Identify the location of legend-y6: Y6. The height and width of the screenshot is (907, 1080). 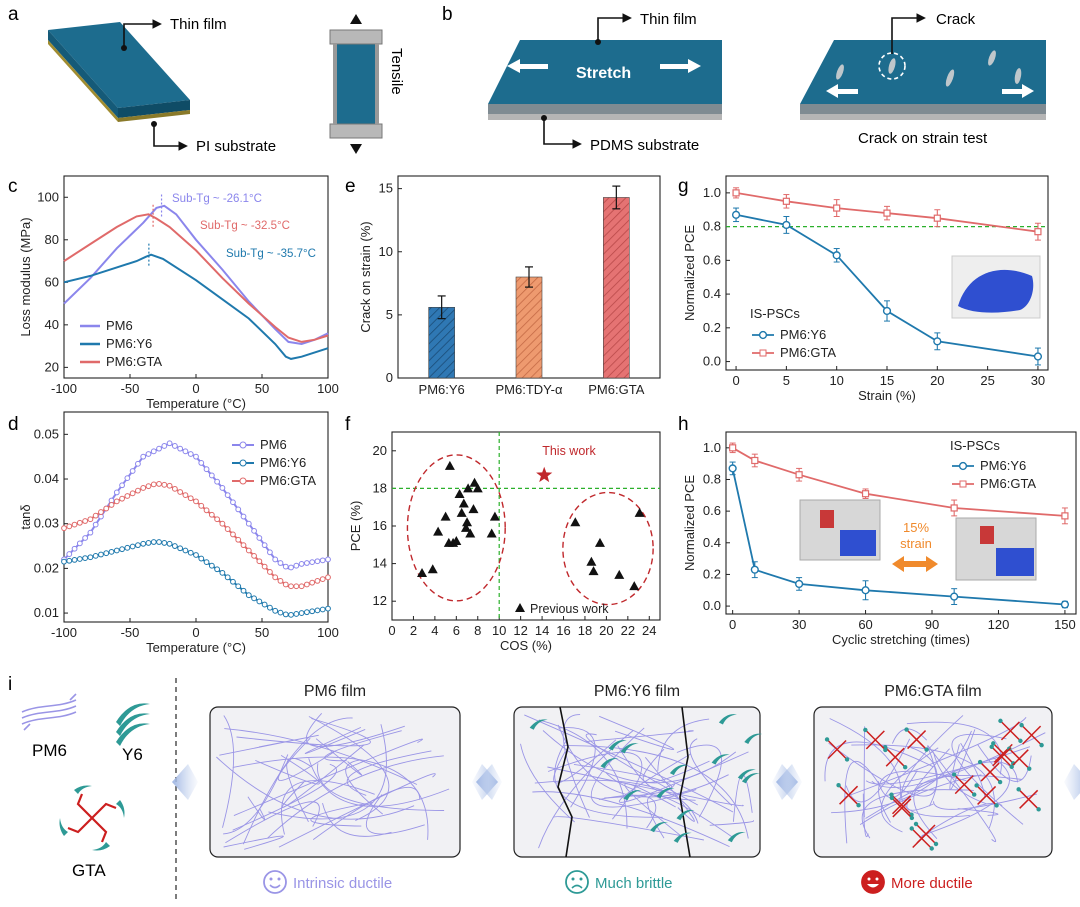
(132, 754).